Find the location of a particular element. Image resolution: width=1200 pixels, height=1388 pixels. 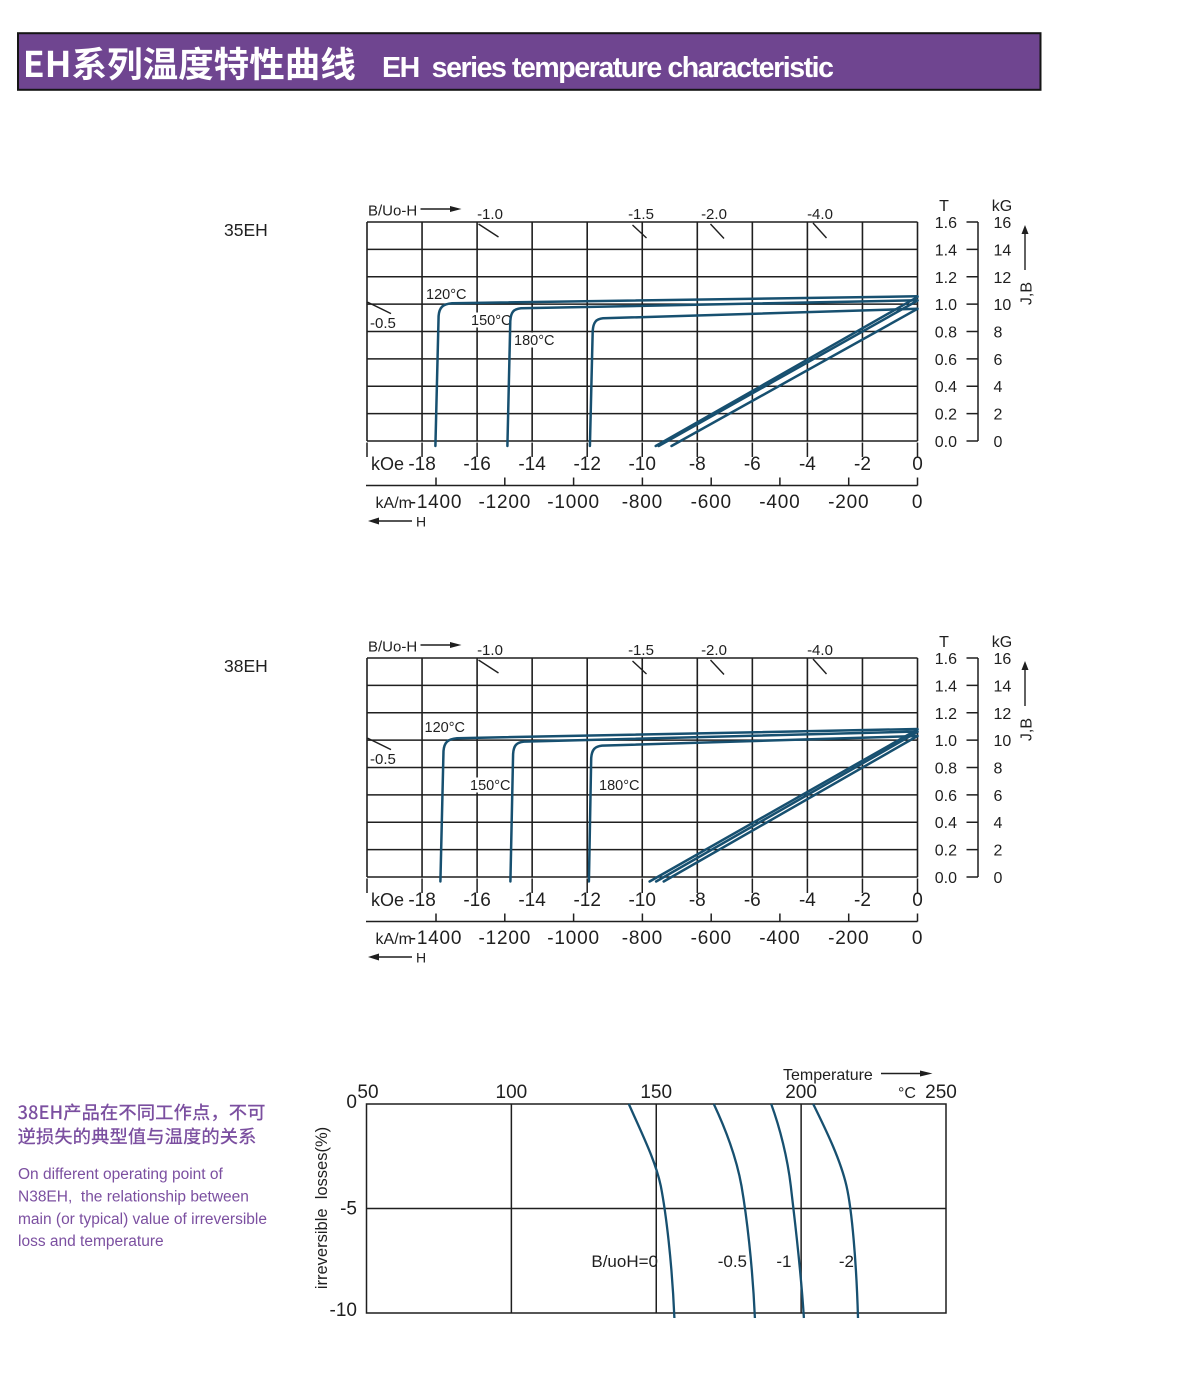

svg-text:main (or typical) value of irr: main (or typical) value of irreversible is located at coordinates (142, 1219).